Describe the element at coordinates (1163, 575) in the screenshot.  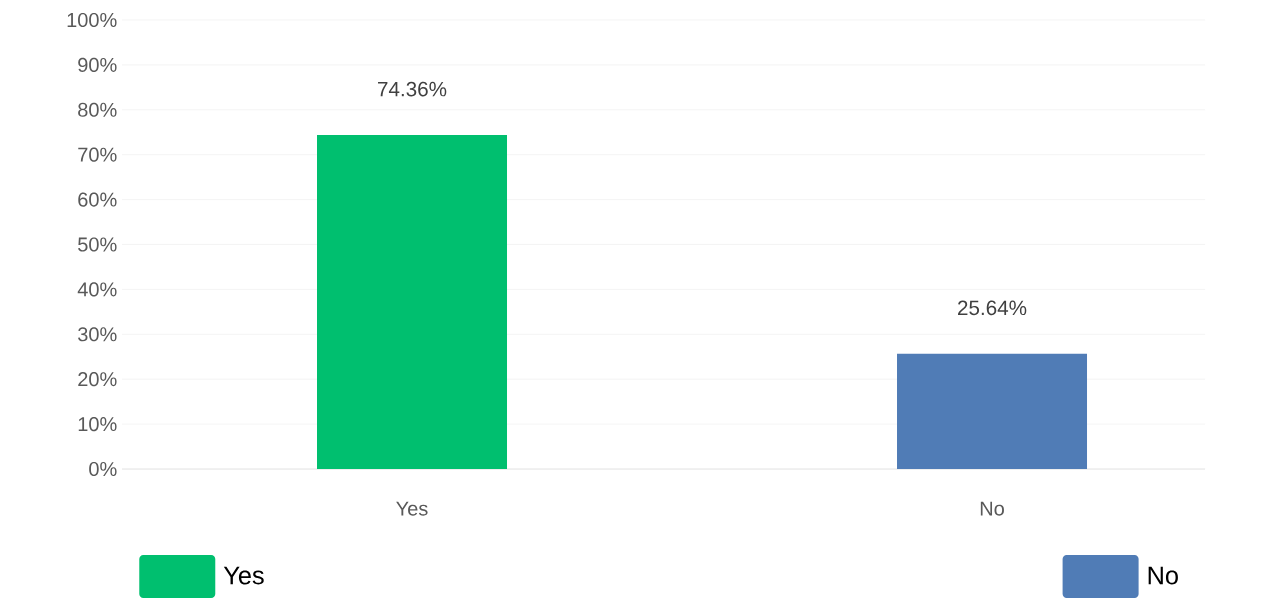
I see `legend-label: No` at that location.